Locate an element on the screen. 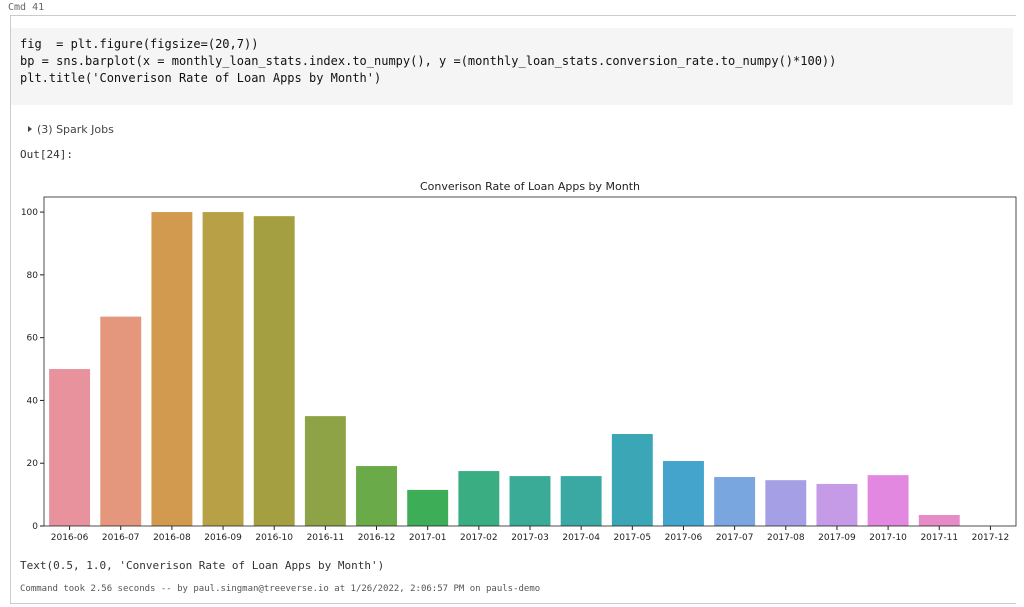 The width and height of the screenshot is (1024, 607). out-label: Out[24]: is located at coordinates (46, 154).